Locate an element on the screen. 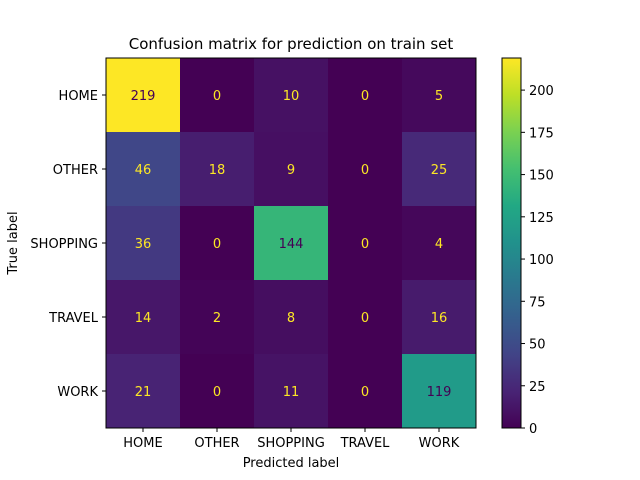  matrix-cell-value: 16 is located at coordinates (439, 318).